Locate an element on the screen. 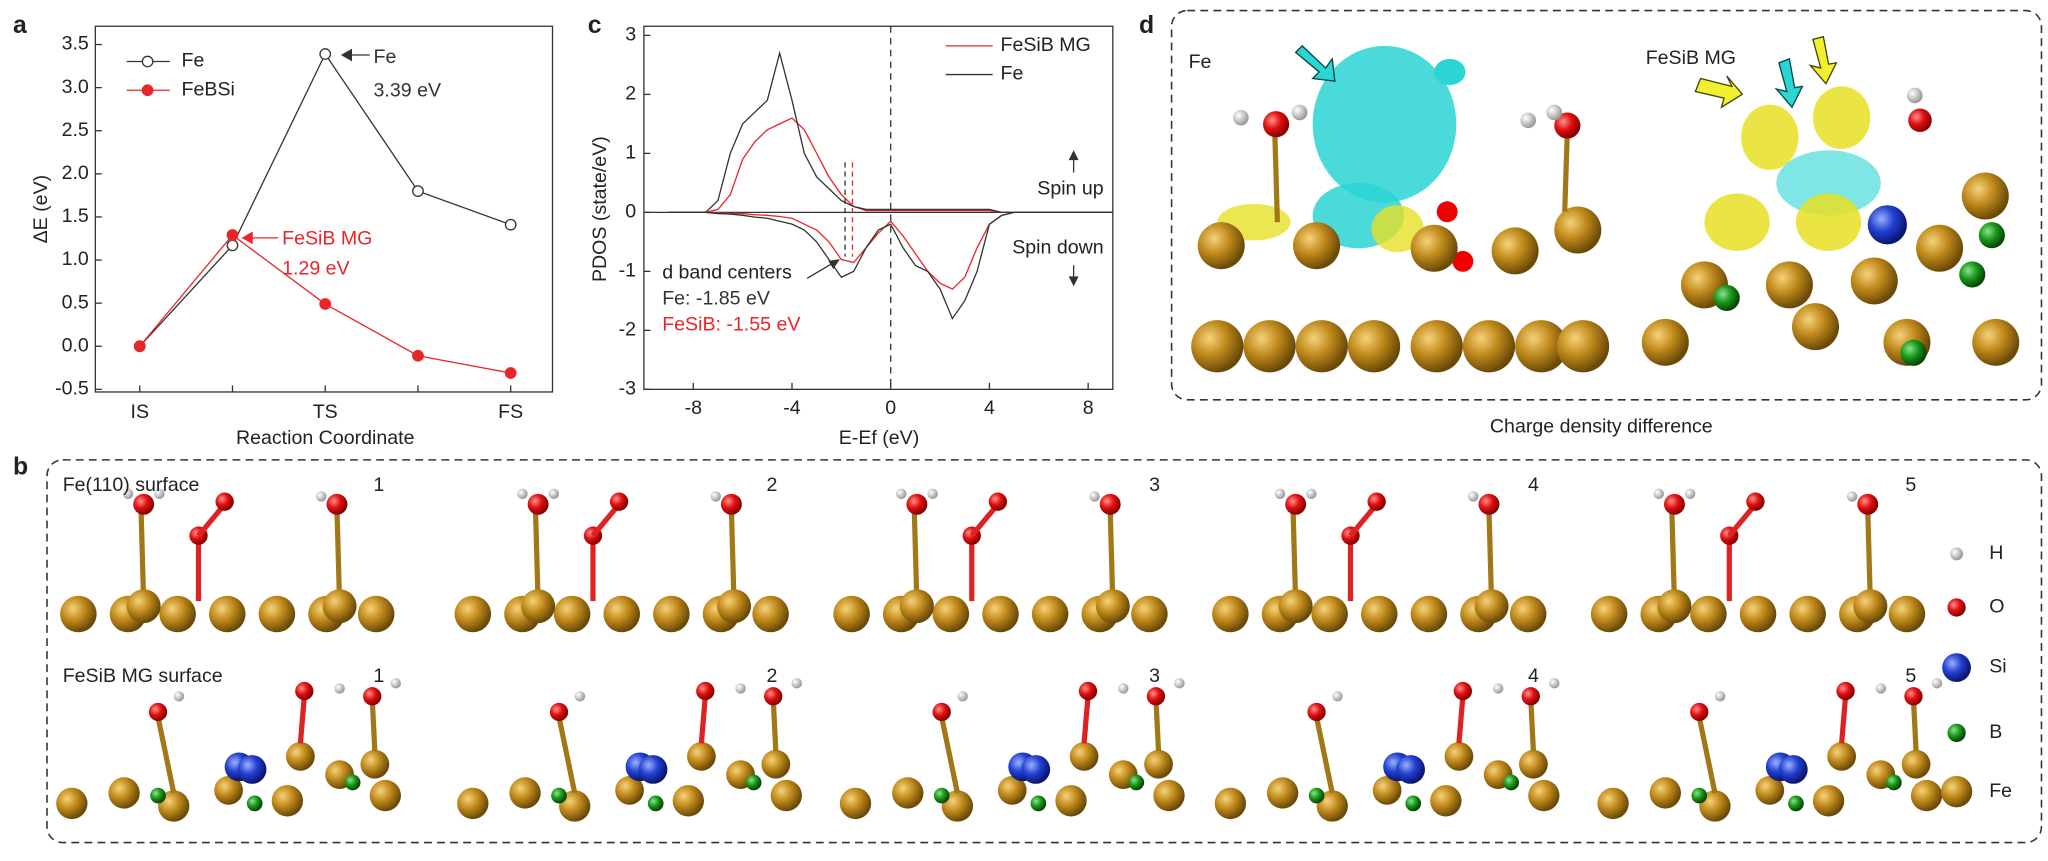  legend-label: FeSiB MG is located at coordinates (1045, 45).